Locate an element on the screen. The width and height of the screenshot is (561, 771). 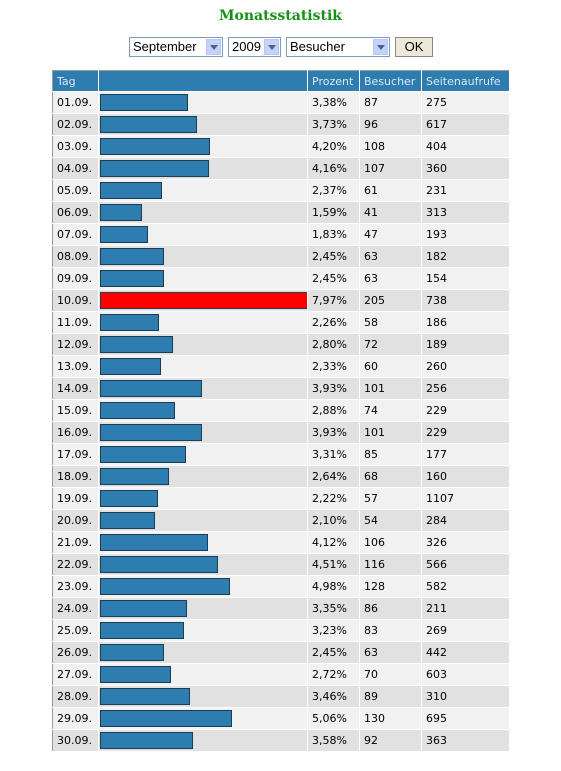
ok-button: OK is located at coordinates (414, 47).